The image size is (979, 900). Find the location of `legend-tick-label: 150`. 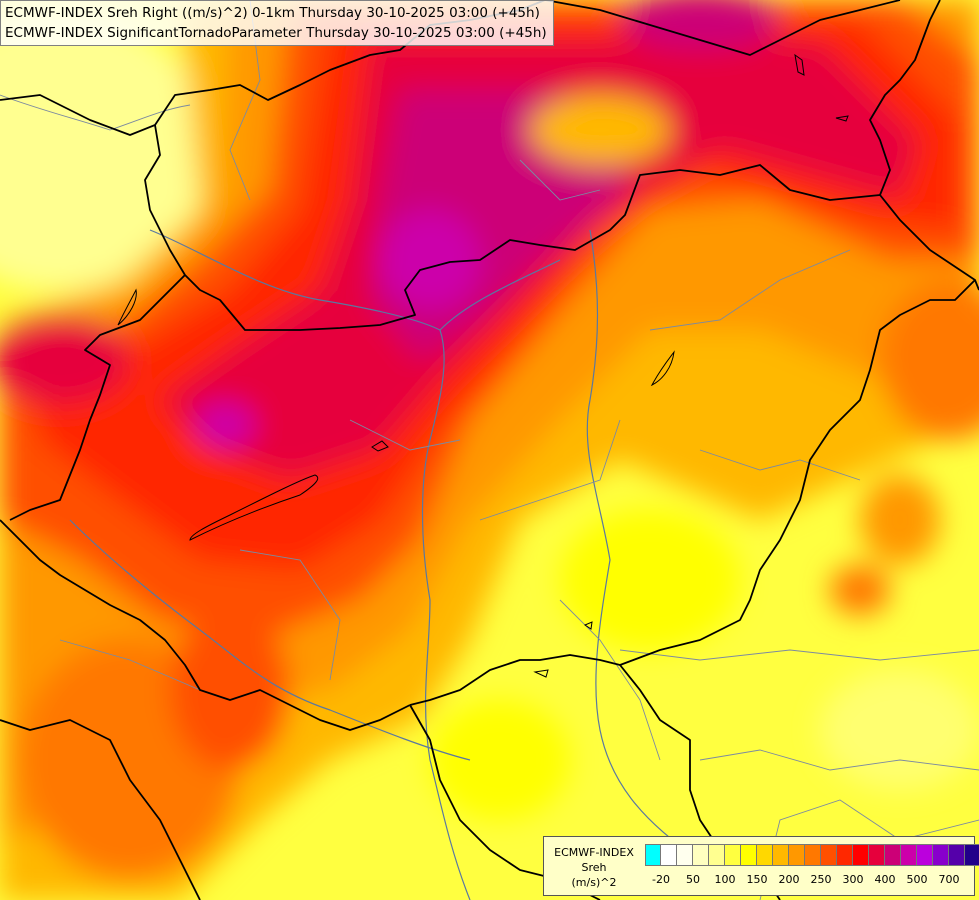

legend-tick-label: 150 is located at coordinates (757, 879).